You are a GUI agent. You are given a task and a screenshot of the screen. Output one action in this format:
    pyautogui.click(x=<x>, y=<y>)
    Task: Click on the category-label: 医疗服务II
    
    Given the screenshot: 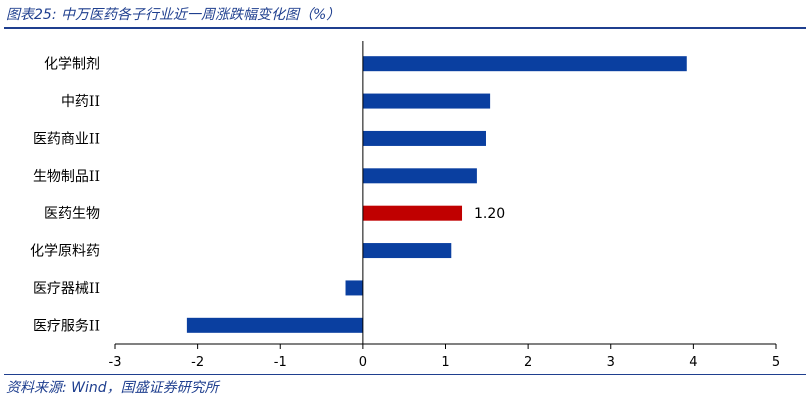 What is the action you would take?
    pyautogui.click(x=66, y=326)
    